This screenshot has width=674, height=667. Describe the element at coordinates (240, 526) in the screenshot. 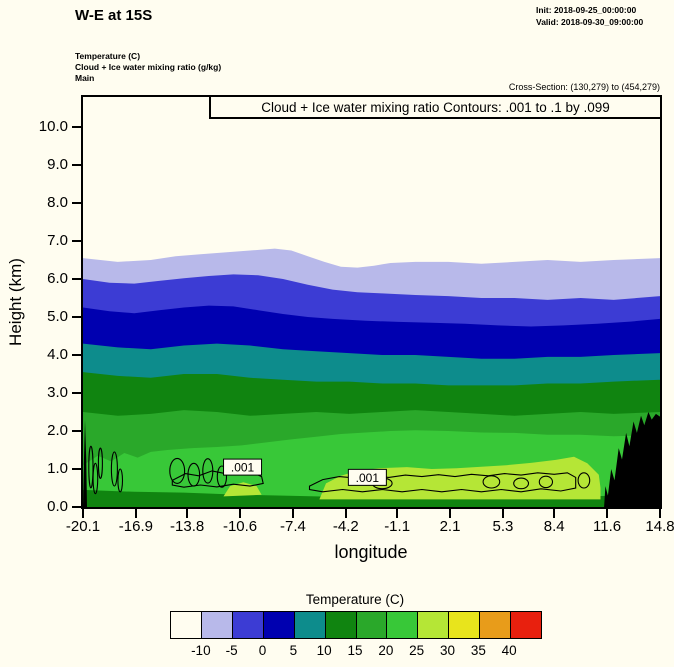

I see `x-tick-label: -10.6` at that location.